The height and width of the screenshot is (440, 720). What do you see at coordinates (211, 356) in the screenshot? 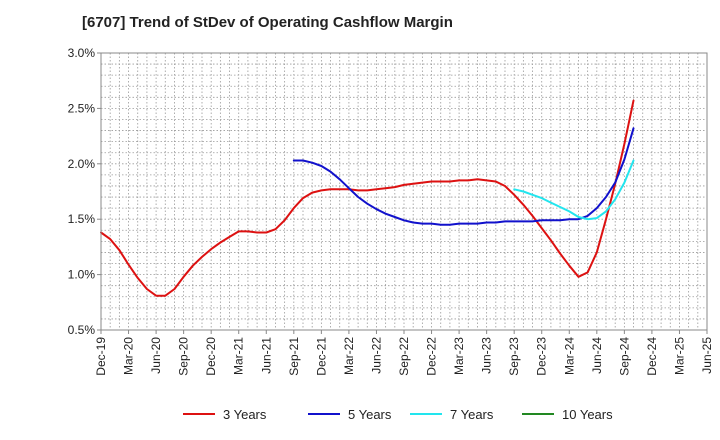
I see `x-tick-label: Dec-20` at bounding box center [211, 356].